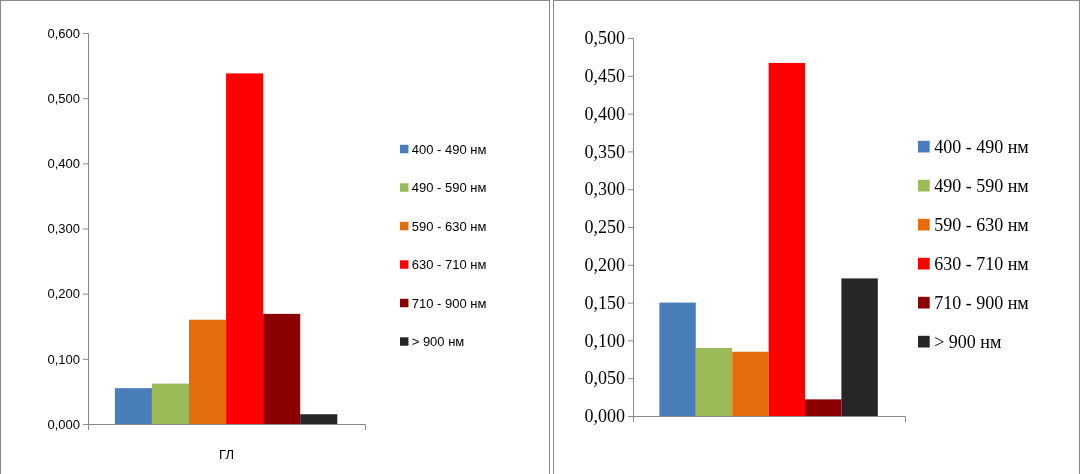 The width and height of the screenshot is (1080, 474). I want to click on y-tick-label: 0,150, so click(604, 302).